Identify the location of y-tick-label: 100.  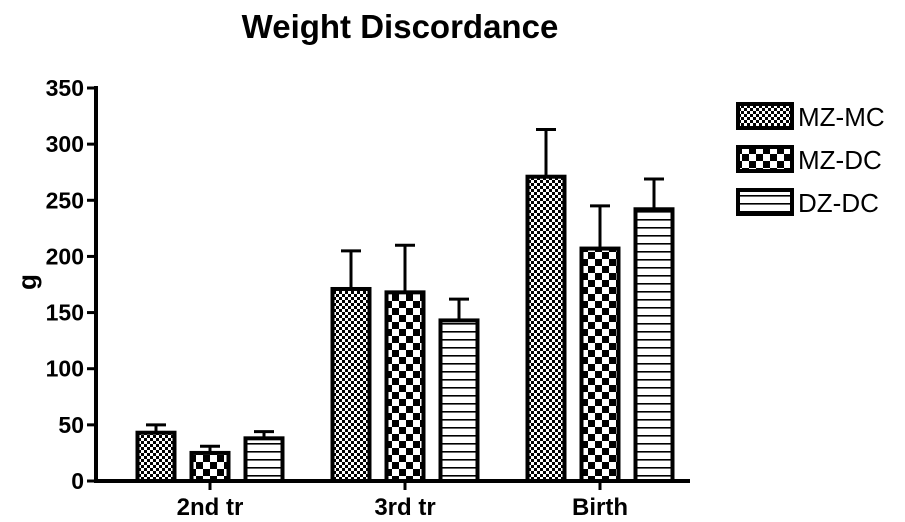
(65, 369).